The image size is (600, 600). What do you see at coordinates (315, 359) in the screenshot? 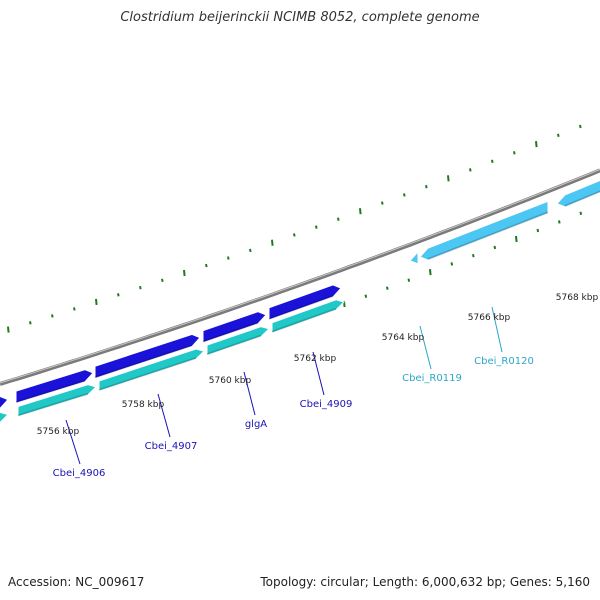
I see `axis-tick-label: 5762 kbp` at bounding box center [315, 359].